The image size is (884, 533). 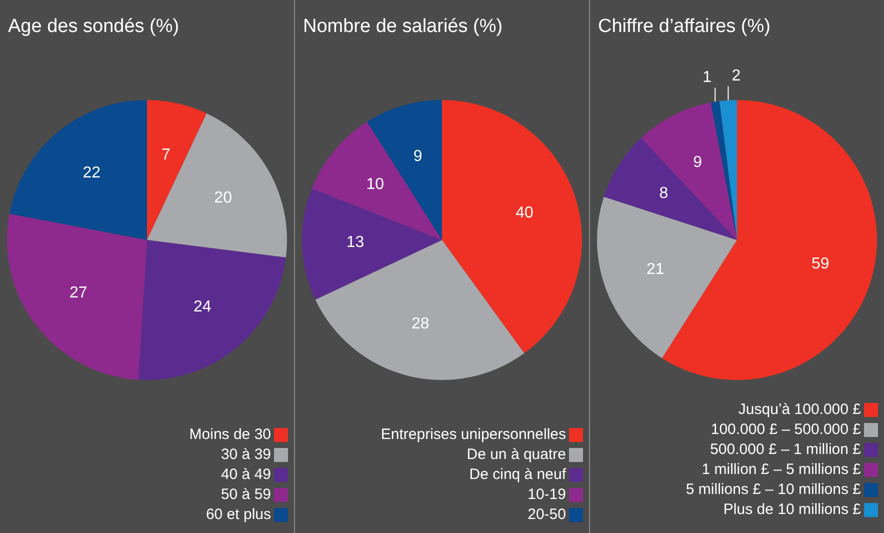 What do you see at coordinates (517, 475) in the screenshot?
I see `legend-label: De cinq à neuf` at bounding box center [517, 475].